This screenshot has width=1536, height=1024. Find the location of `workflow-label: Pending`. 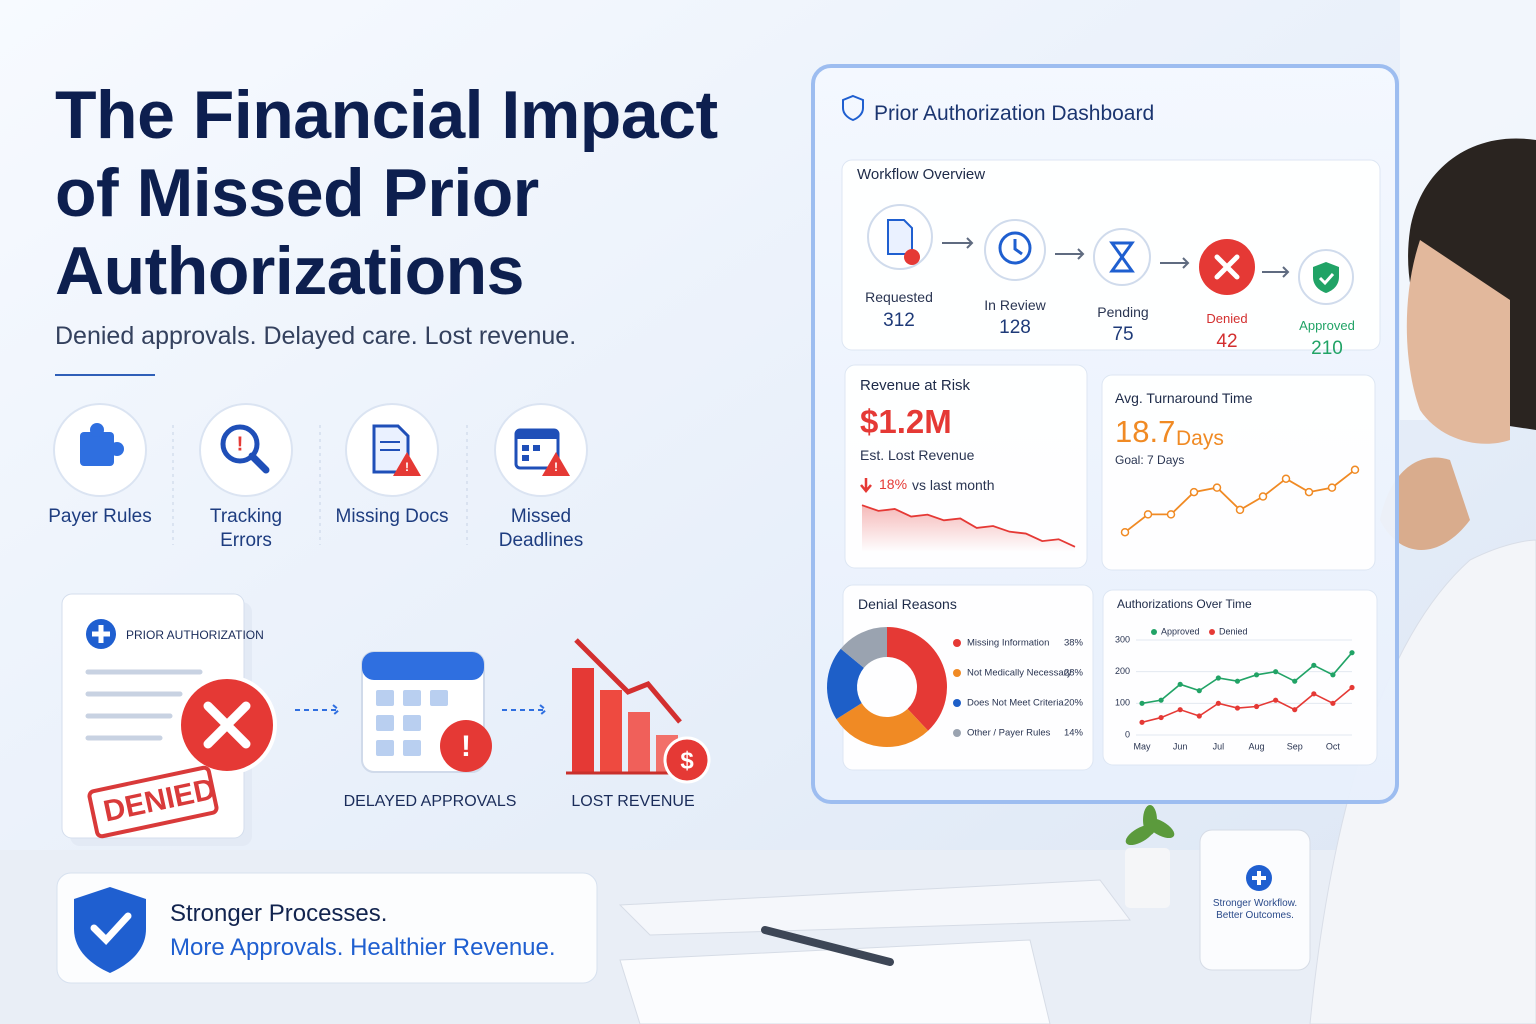

workflow-label: Pending is located at coordinates (1123, 312).